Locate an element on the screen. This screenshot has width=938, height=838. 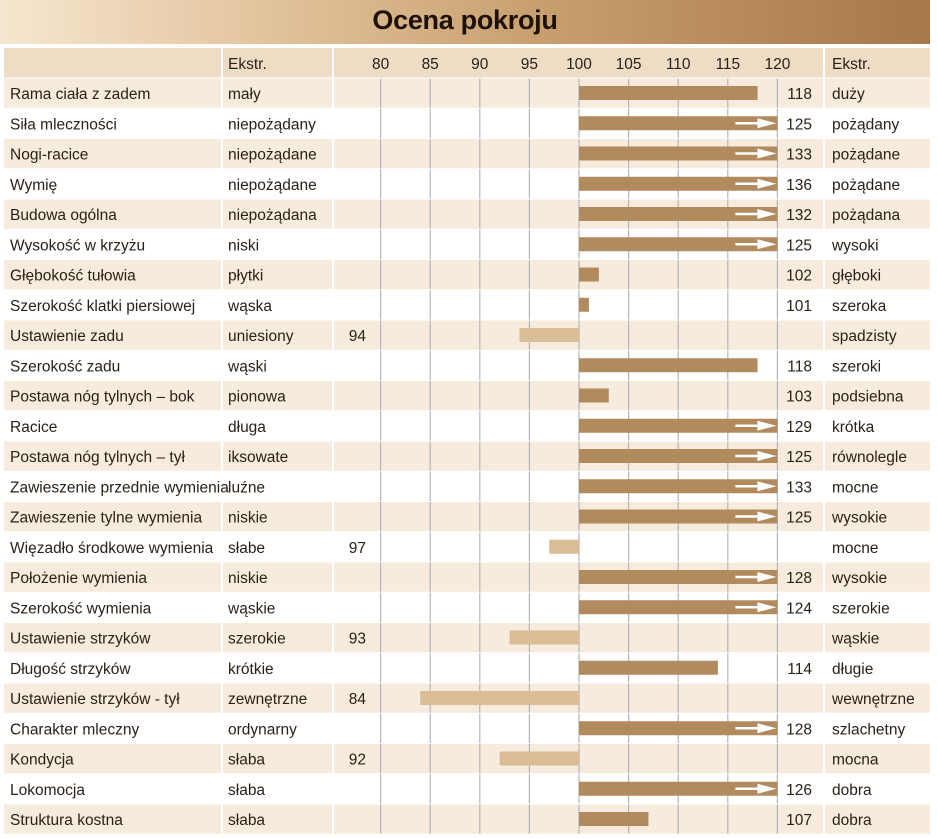
low-extreme-label: płytki is located at coordinates (245, 276).